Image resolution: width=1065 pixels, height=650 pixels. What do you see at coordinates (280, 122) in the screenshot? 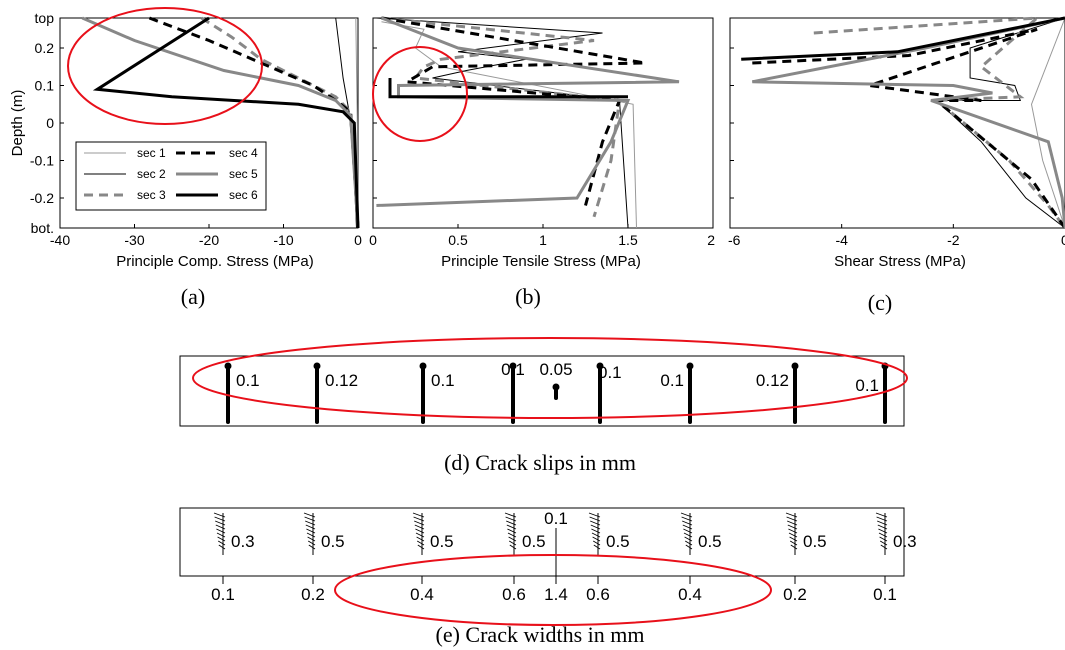
I see `panel-a-series-sec3` at bounding box center [280, 122].